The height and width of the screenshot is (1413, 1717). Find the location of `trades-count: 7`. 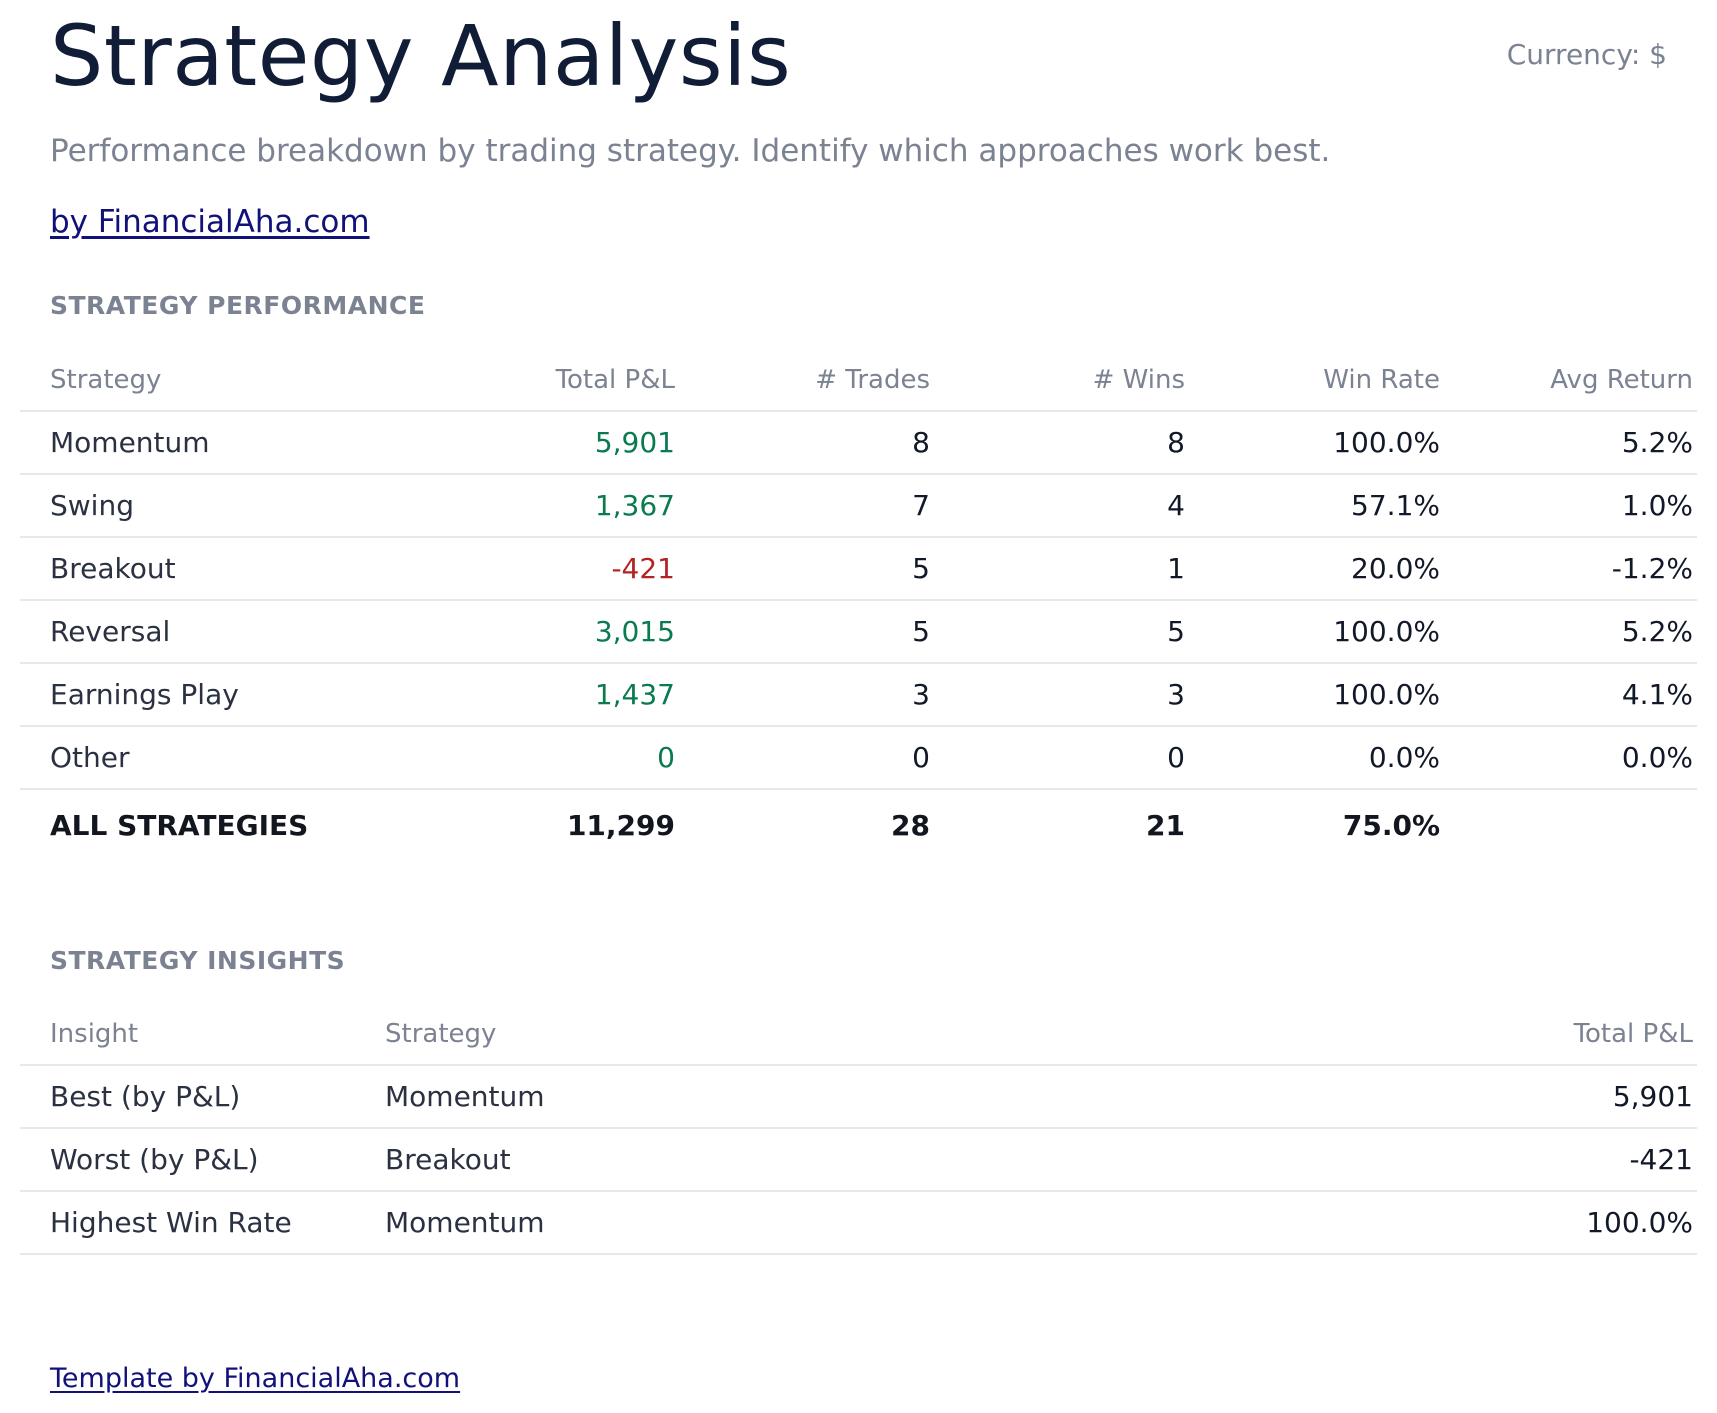

trades-count: 7 is located at coordinates (802, 506).